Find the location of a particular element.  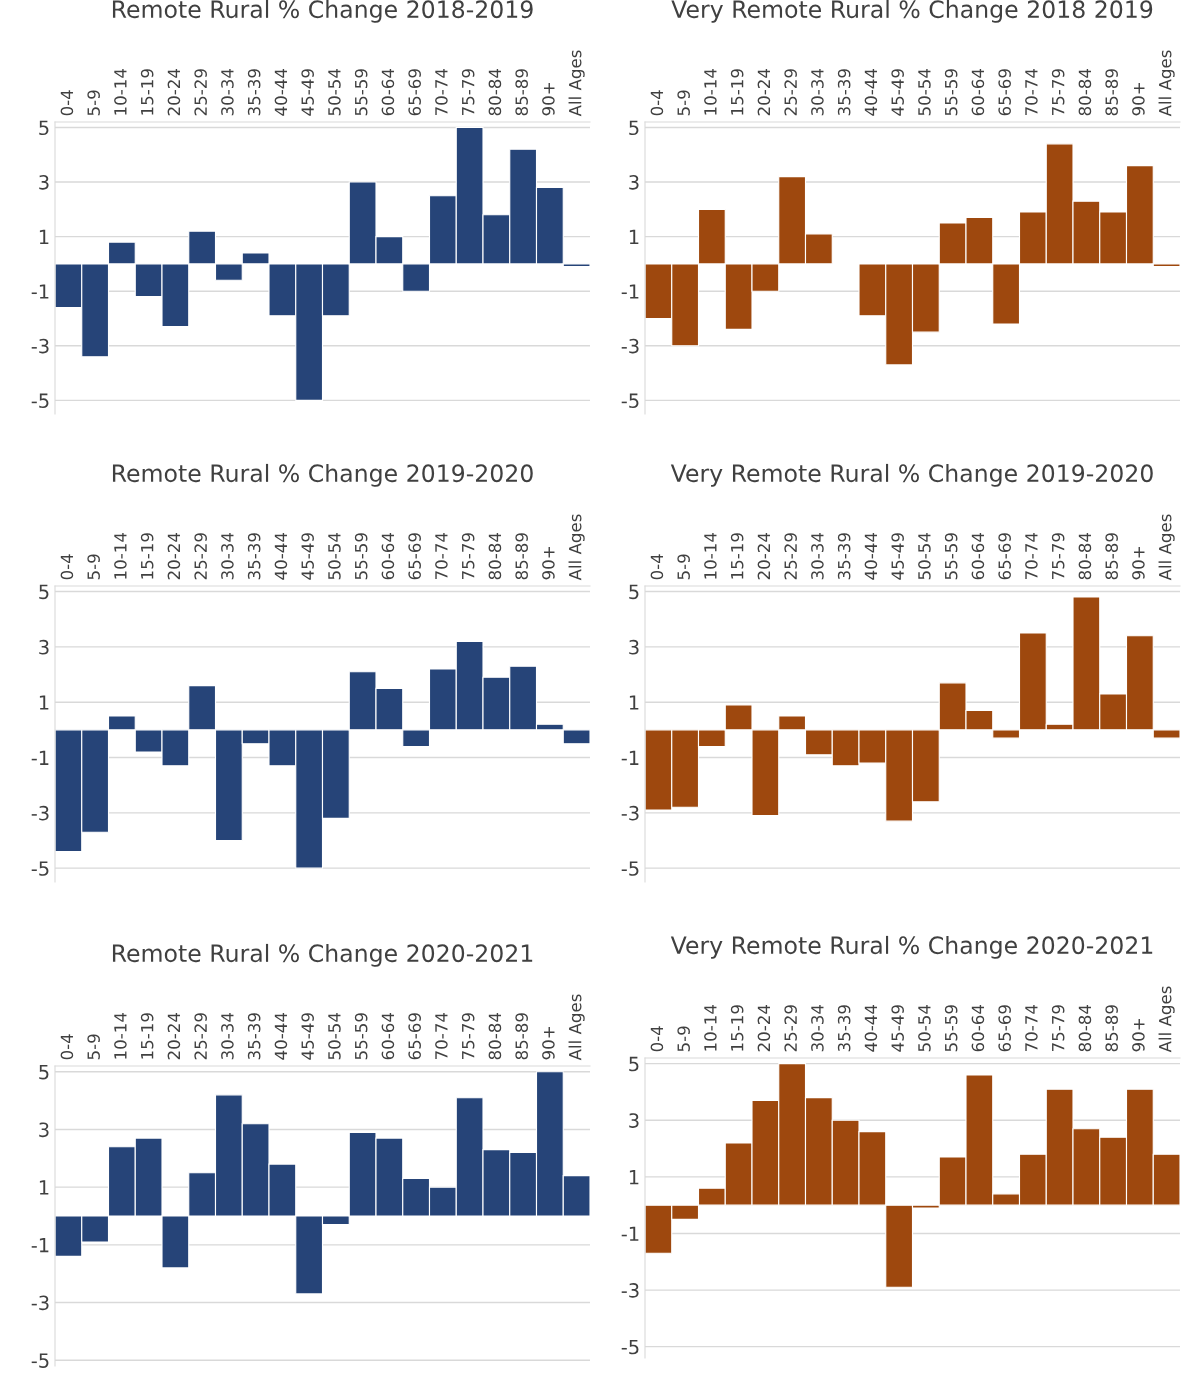

chart-title: Very Remote Rural % Change 2019-2020 is located at coordinates (911, 475).